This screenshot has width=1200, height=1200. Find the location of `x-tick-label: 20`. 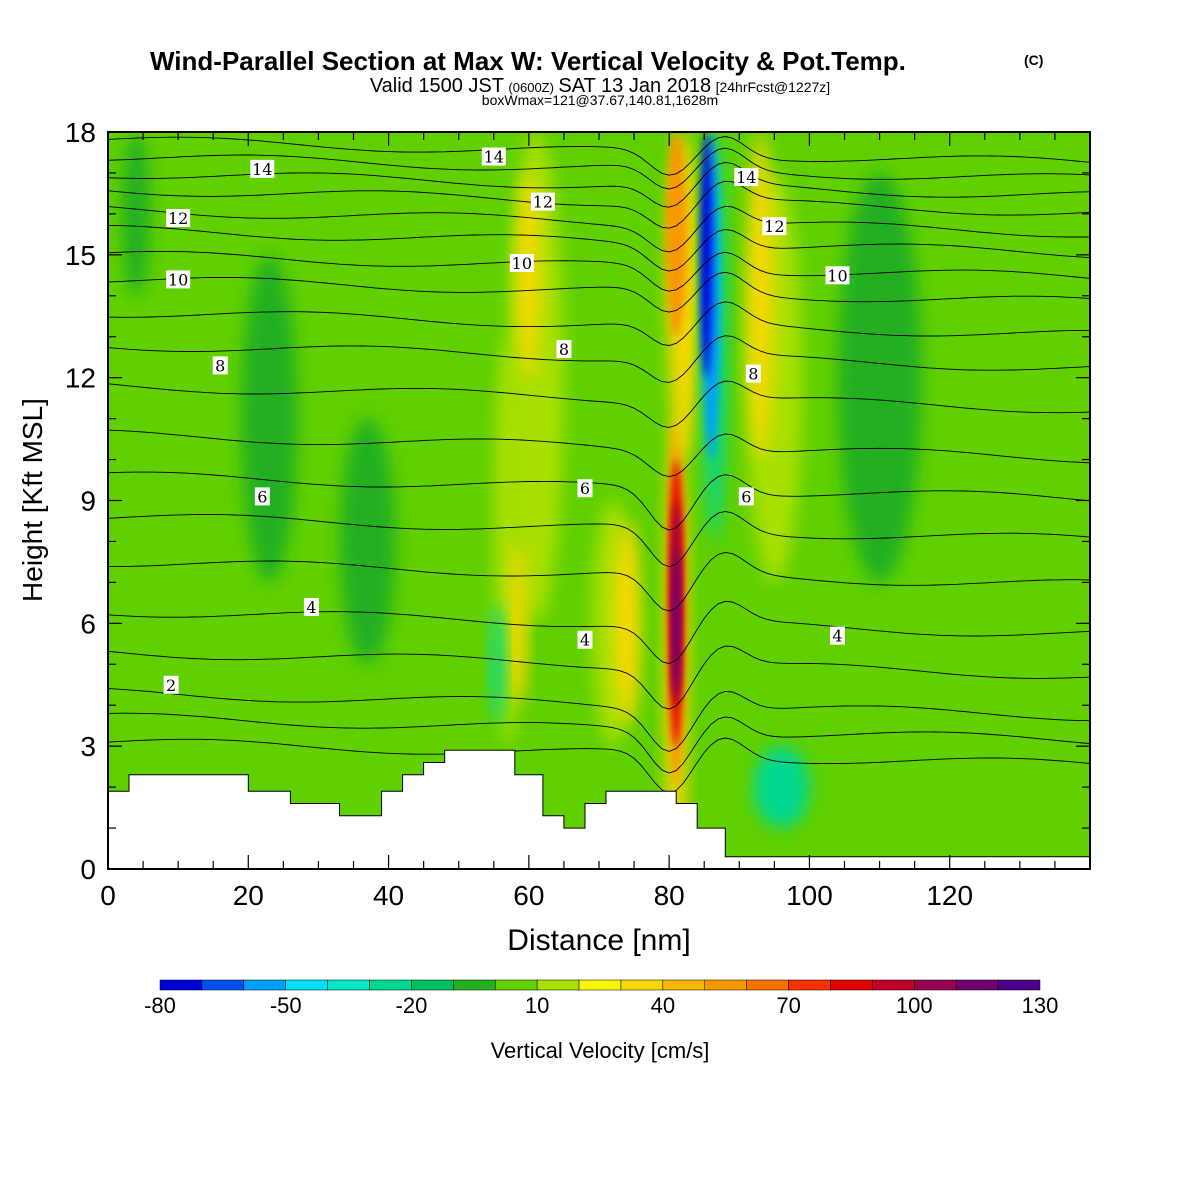

x-tick-label: 20 is located at coordinates (248, 895).